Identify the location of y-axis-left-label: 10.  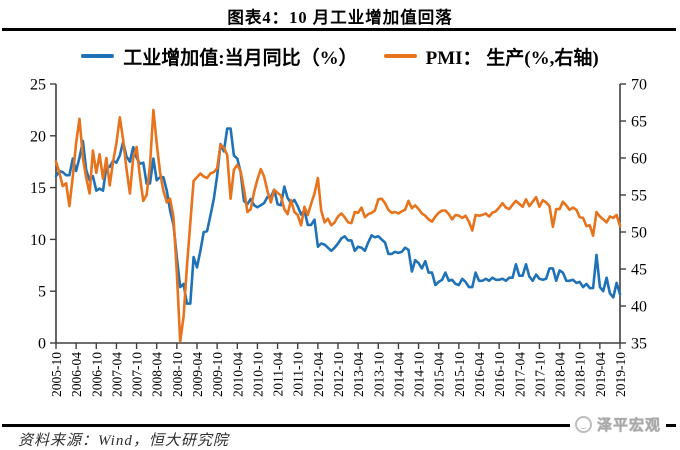
(38, 240).